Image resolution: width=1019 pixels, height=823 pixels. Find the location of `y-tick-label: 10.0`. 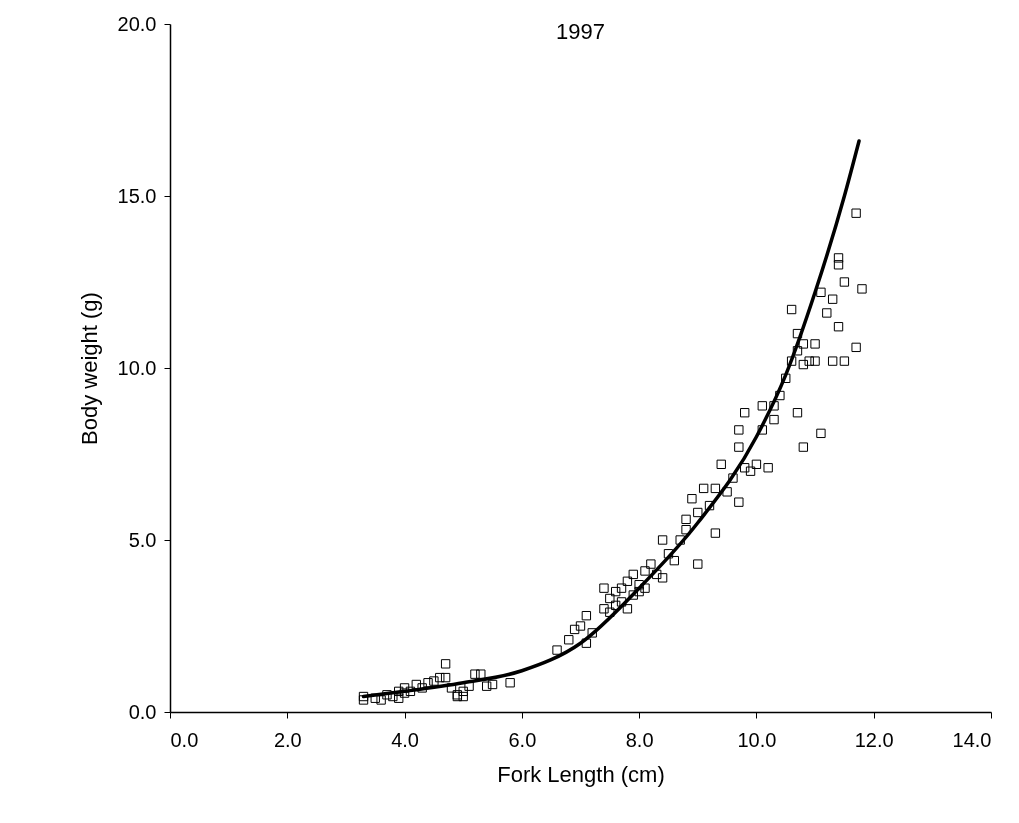

y-tick-label: 10.0 is located at coordinates (137, 367).